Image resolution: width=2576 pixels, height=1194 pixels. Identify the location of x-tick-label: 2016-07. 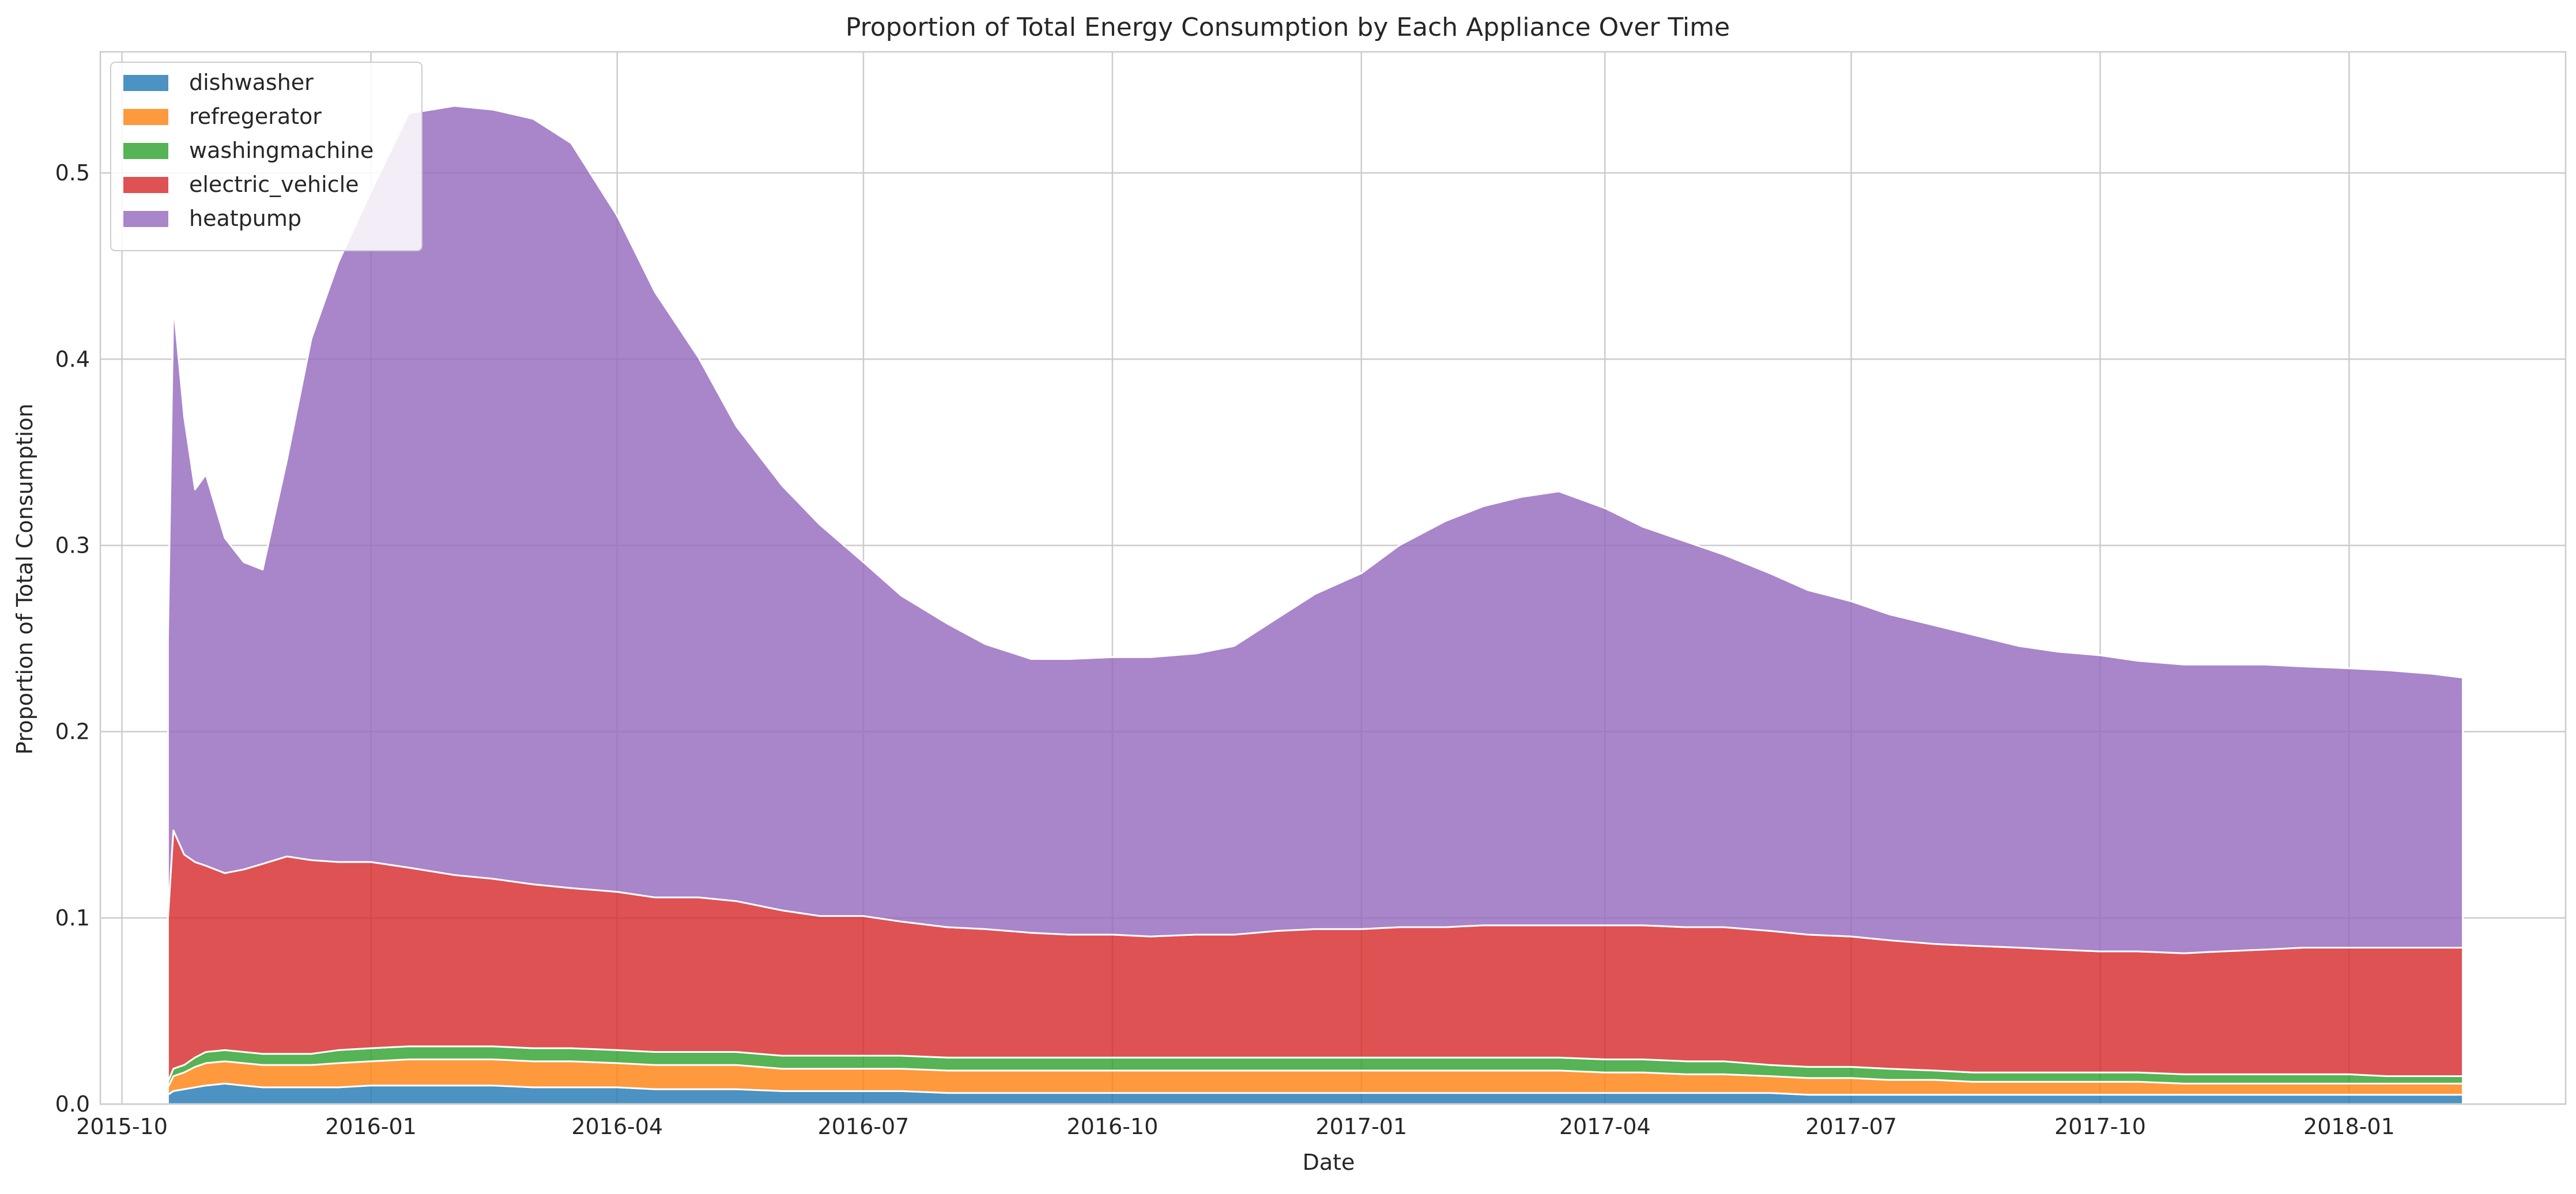
(864, 1126).